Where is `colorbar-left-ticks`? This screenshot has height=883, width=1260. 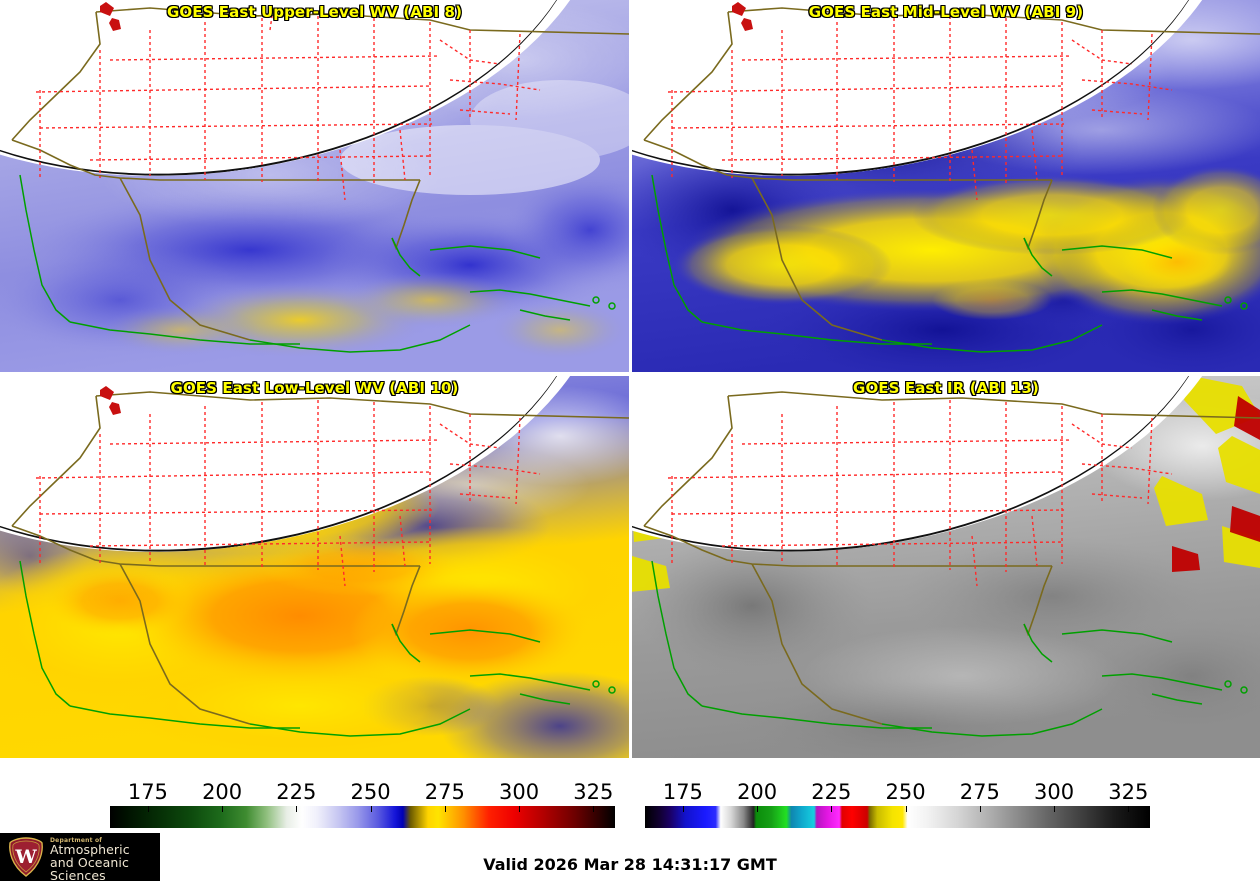 colorbar-left-ticks is located at coordinates (362, 809).